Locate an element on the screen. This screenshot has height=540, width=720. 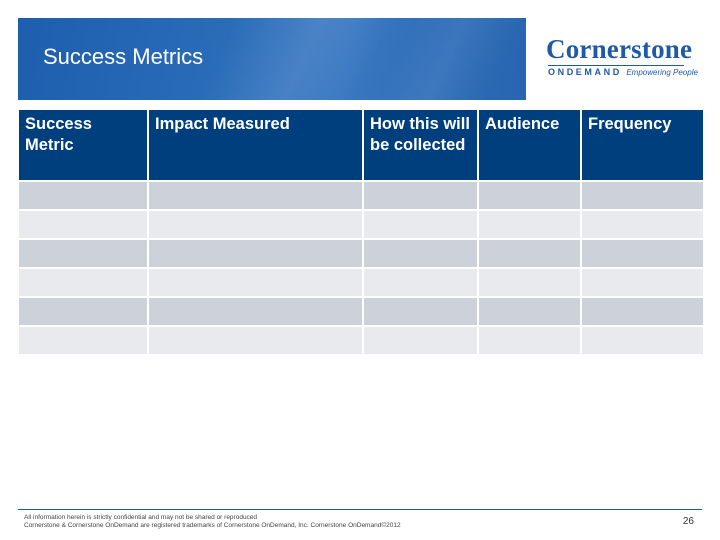
company-logo: Cornerstone ONDEMAND Empowering People is located at coordinates (614, 59).